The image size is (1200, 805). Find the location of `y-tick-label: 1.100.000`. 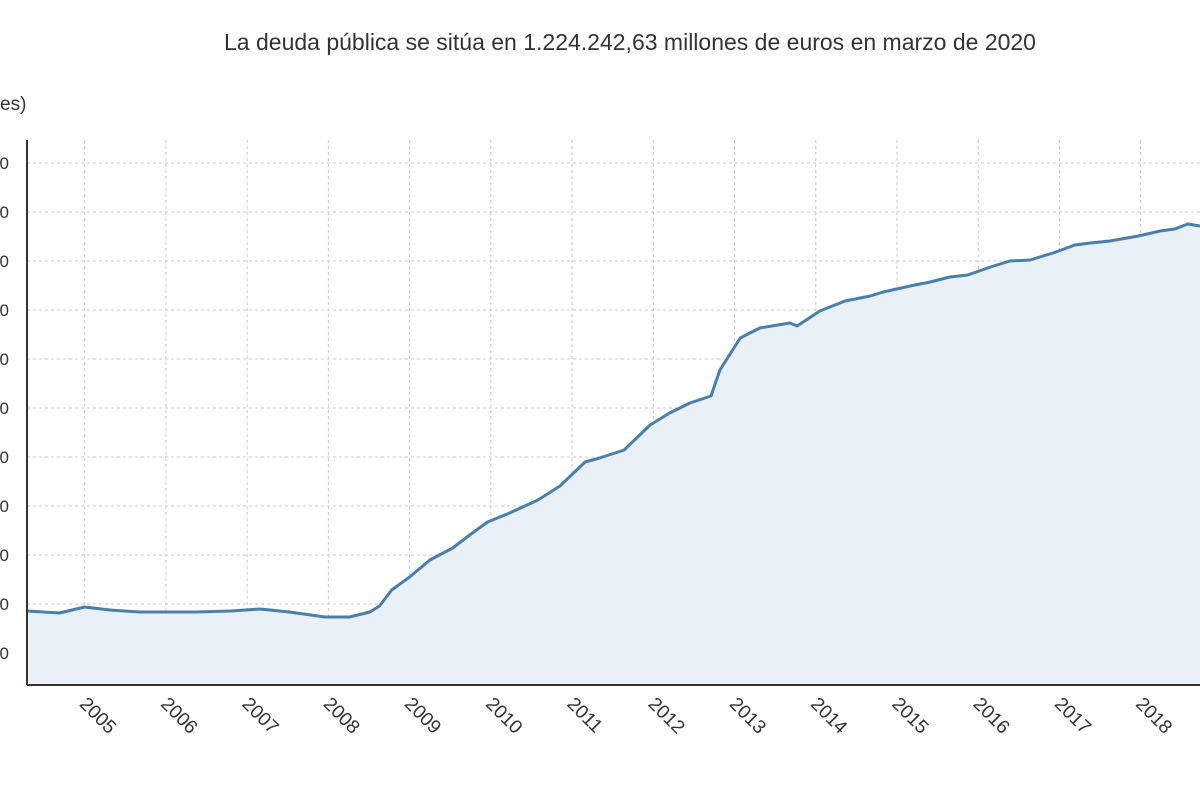

y-tick-label: 1.100.000 is located at coordinates (4, 261).